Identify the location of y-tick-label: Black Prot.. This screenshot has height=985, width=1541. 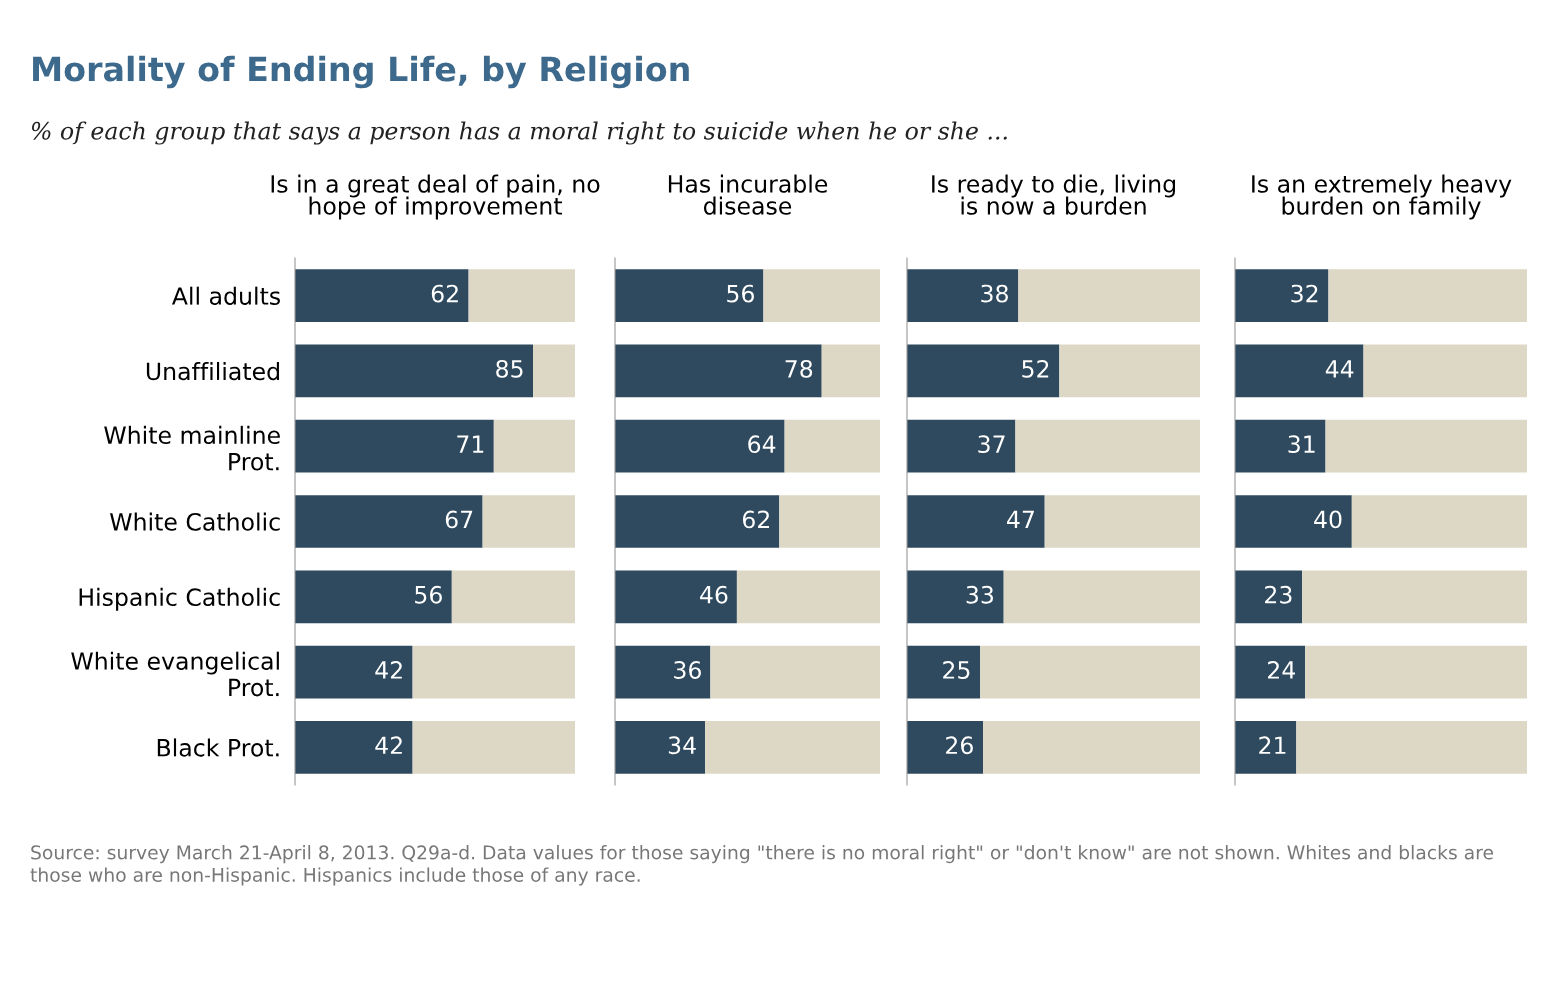
(218, 747).